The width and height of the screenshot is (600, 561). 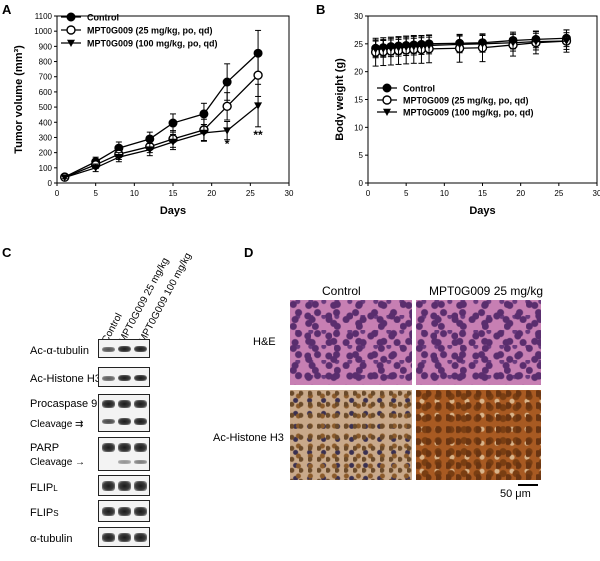 What do you see at coordinates (248, 438) in the screenshot?
I see `histology-row-ac-histone: Ac-Histone H3` at bounding box center [248, 438].